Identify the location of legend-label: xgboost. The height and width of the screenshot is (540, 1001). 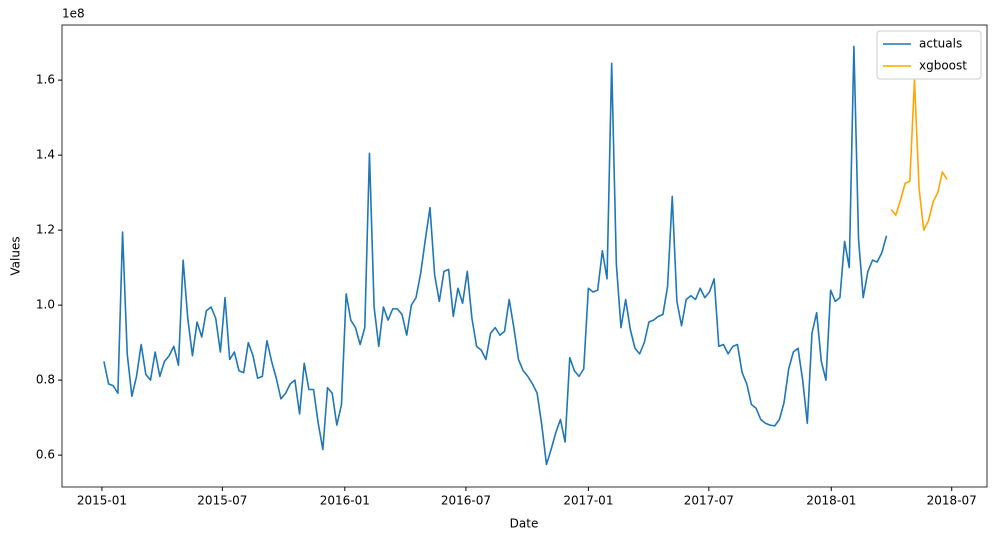
(943, 66).